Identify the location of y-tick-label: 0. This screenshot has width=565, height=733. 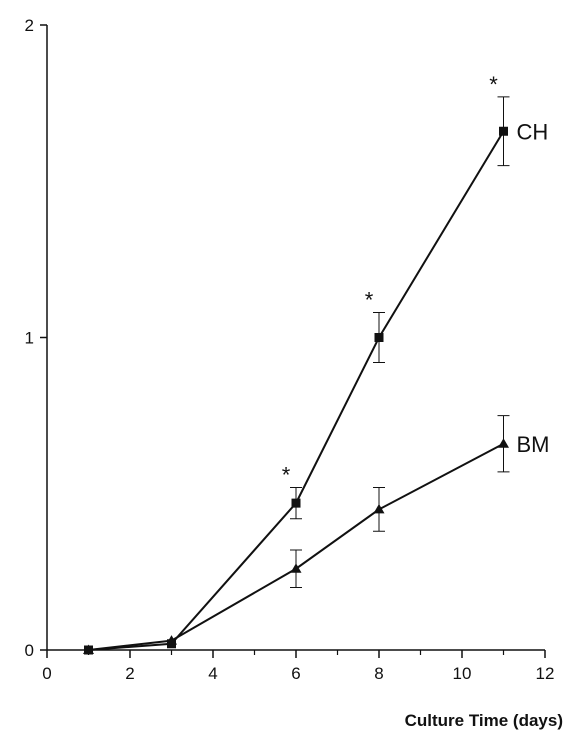
(29, 650).